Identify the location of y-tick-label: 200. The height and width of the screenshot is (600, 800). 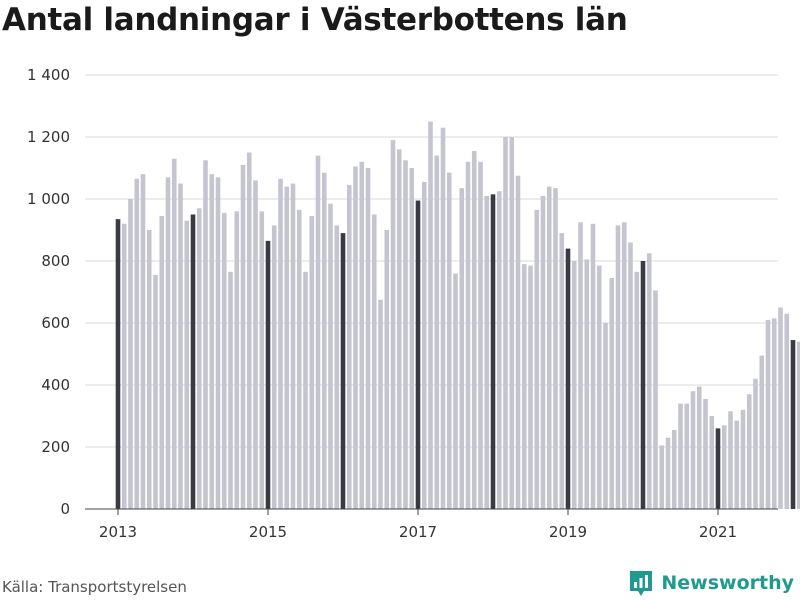
(55, 447).